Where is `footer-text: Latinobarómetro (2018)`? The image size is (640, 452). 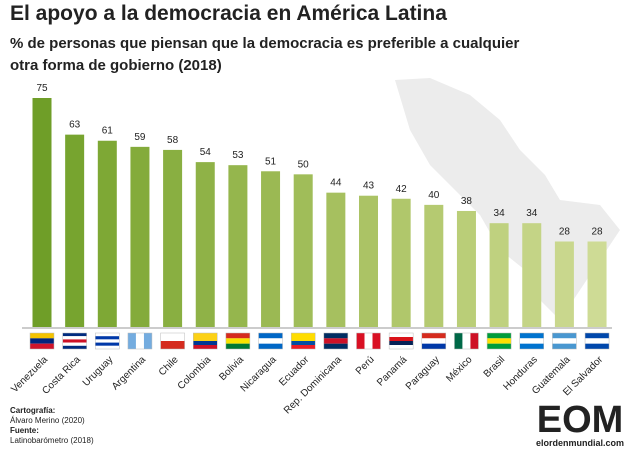 footer-text: Latinobarómetro (2018) is located at coordinates (52, 440).